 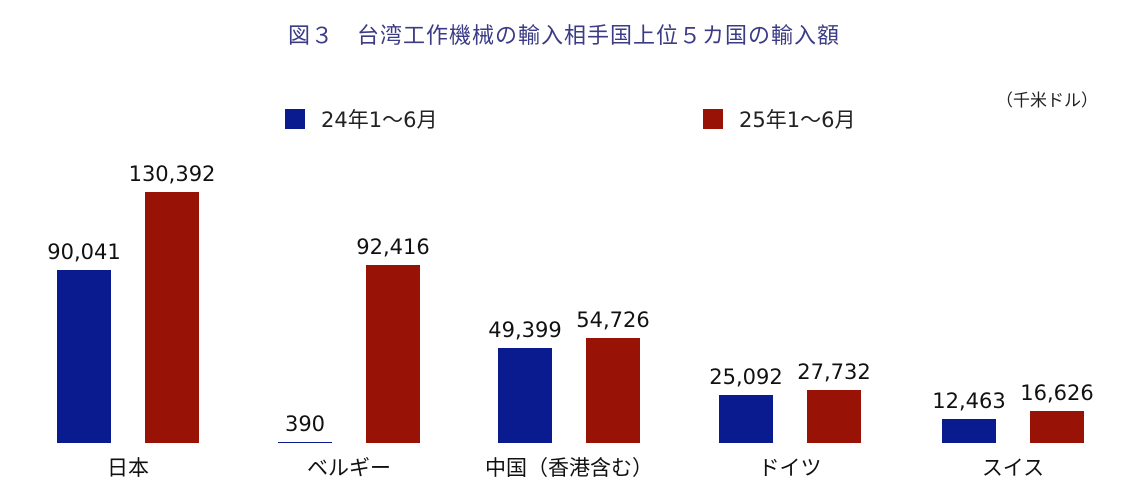 What do you see at coordinates (713, 119) in the screenshot?
I see `legend-swatch-2025` at bounding box center [713, 119].